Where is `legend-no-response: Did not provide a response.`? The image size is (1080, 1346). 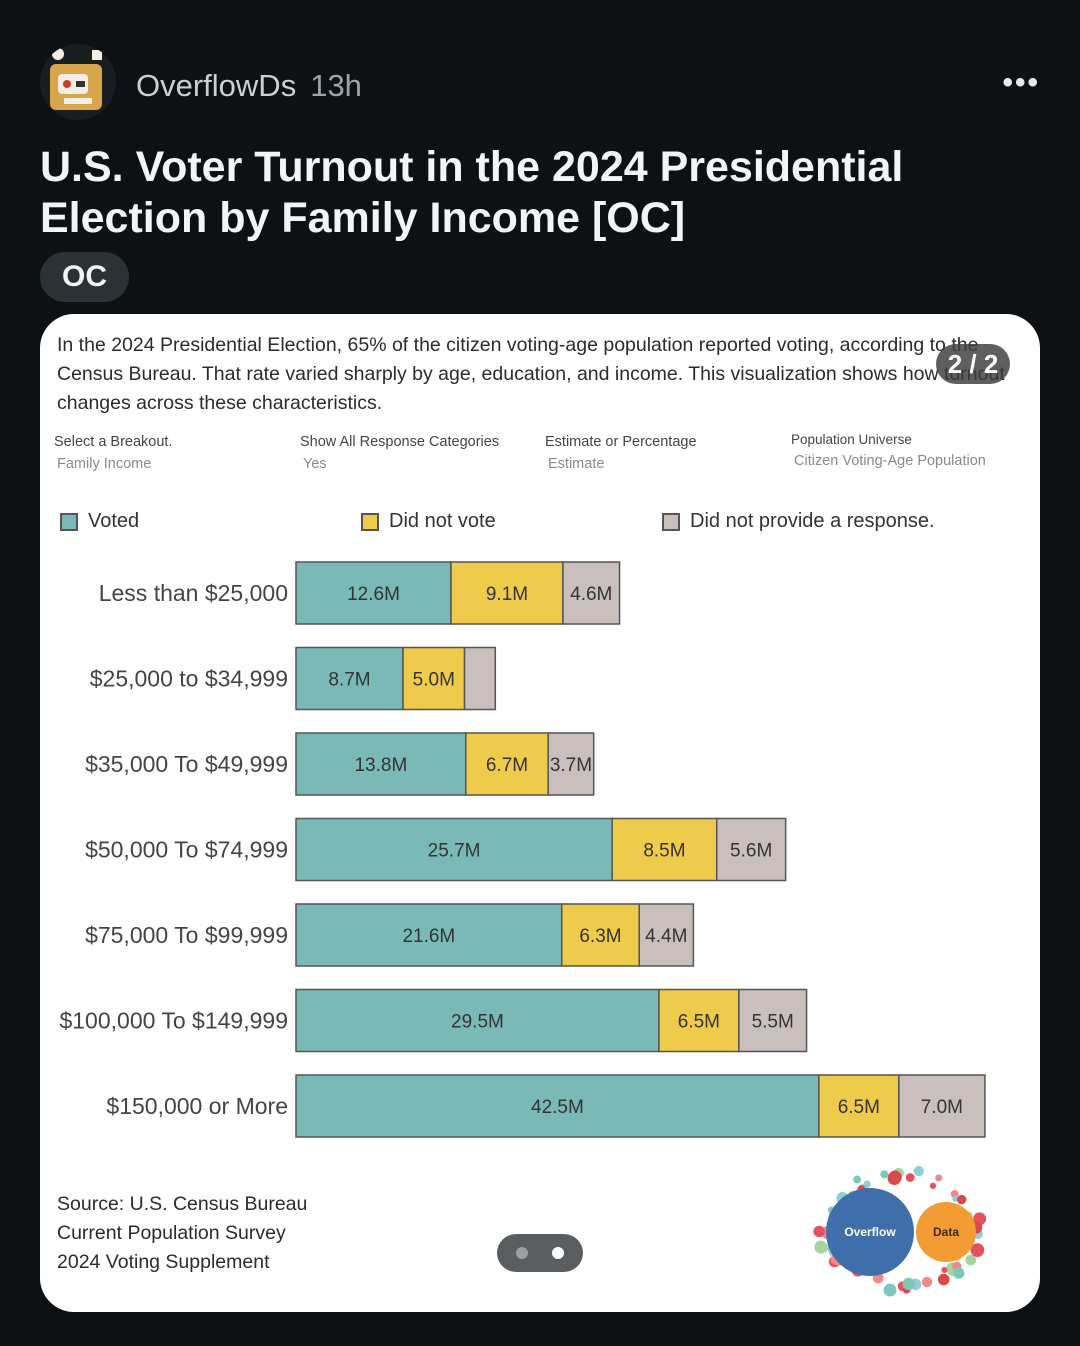 legend-no-response: Did not provide a response. is located at coordinates (798, 521).